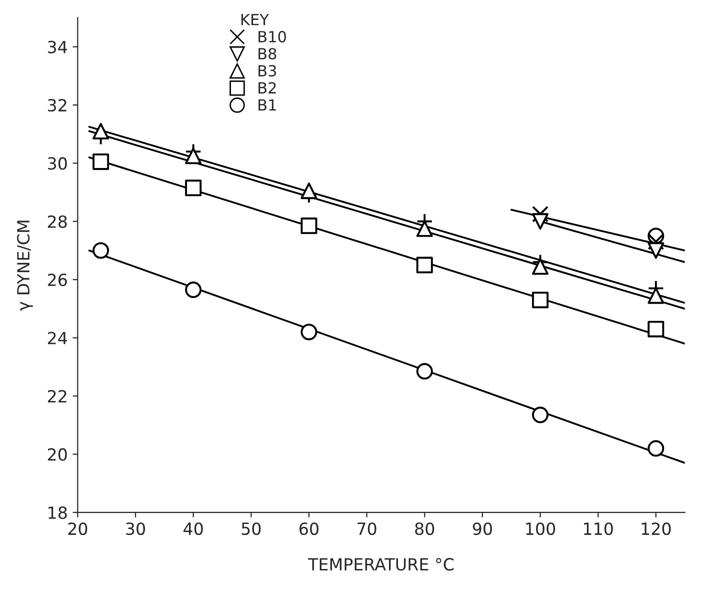  Describe the element at coordinates (255, 20) in the screenshot. I see `legend-title: KEY` at that location.